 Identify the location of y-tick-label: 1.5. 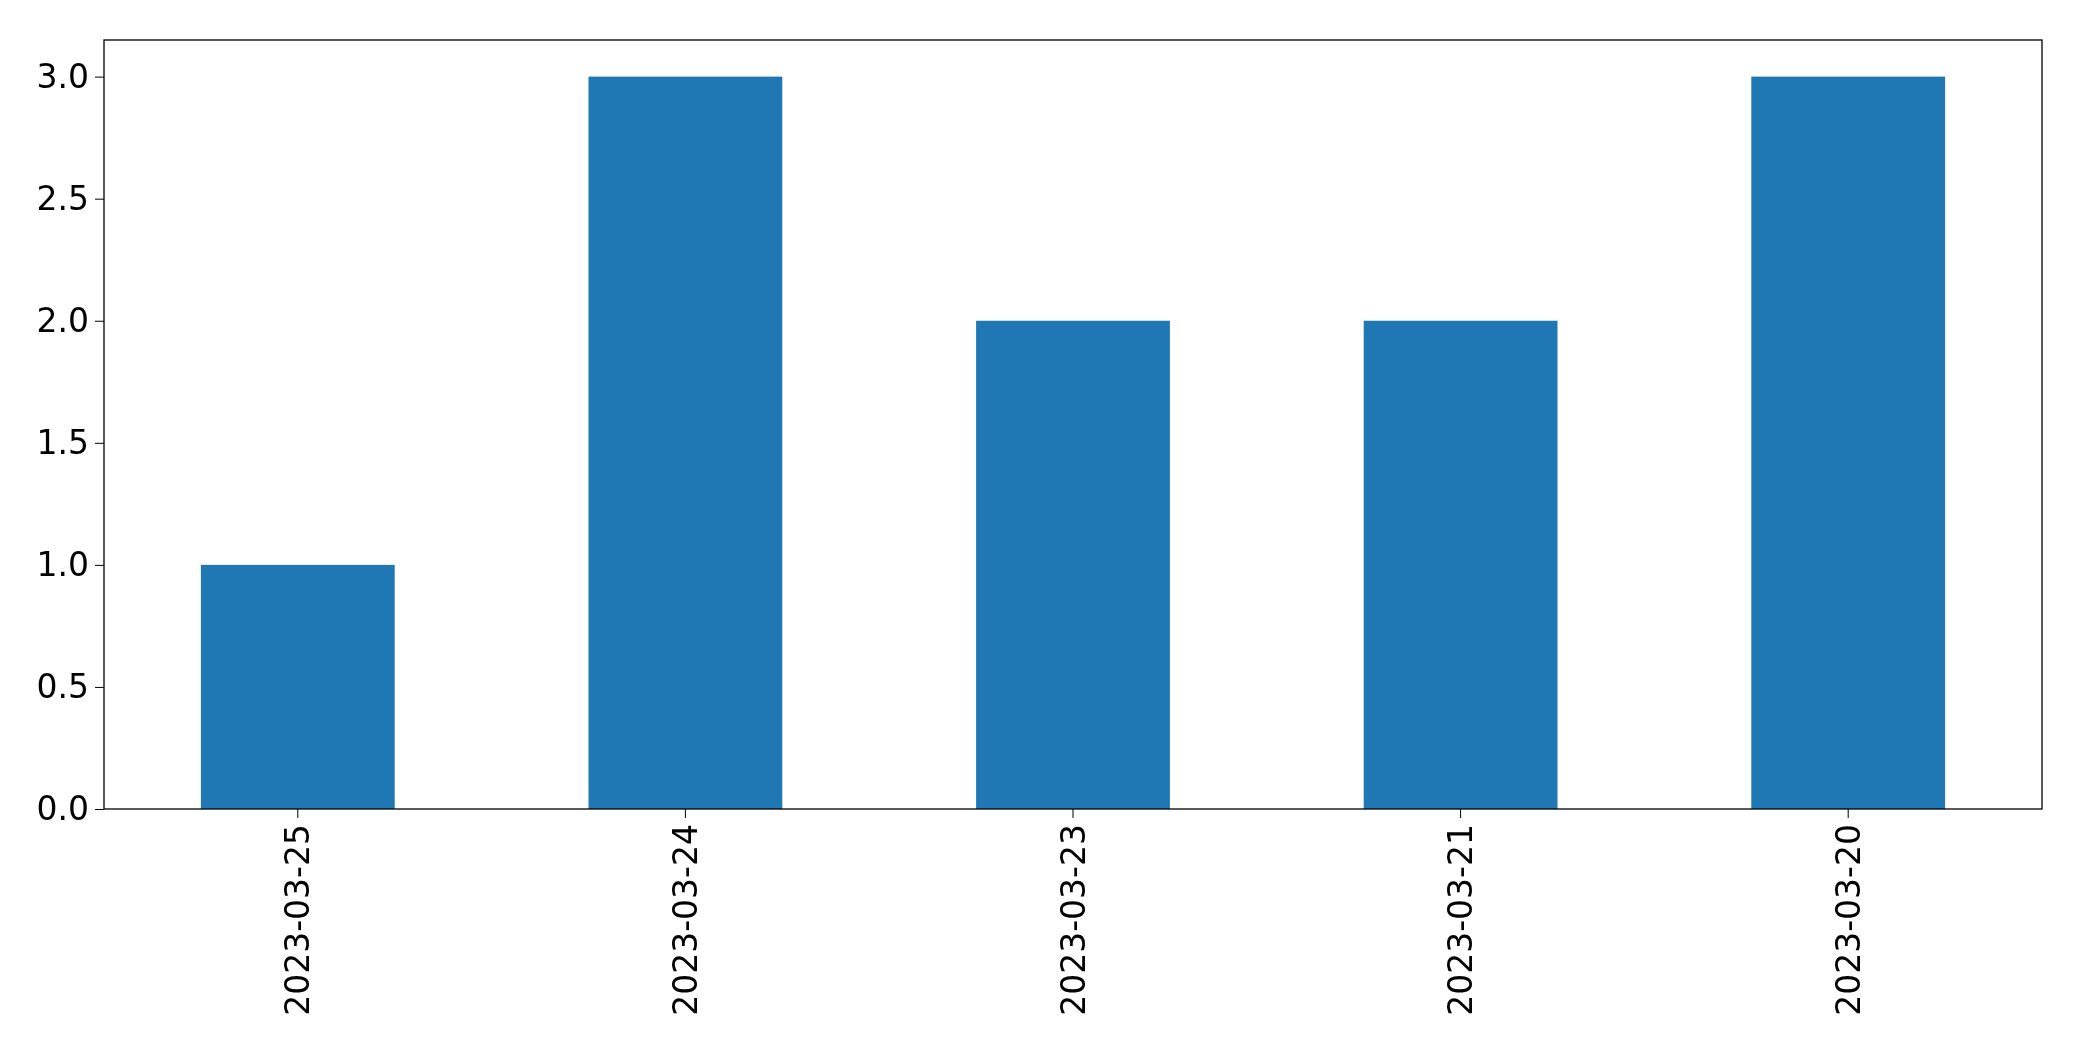
(62, 442).